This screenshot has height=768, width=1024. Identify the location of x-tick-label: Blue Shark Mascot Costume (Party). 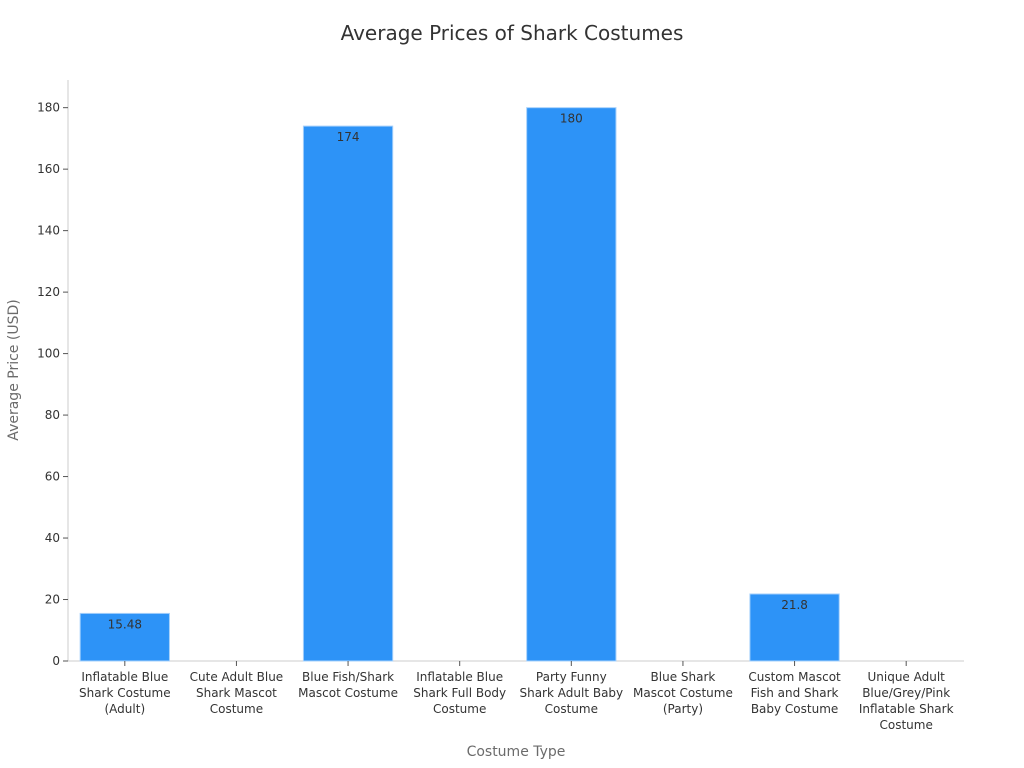
(683, 693).